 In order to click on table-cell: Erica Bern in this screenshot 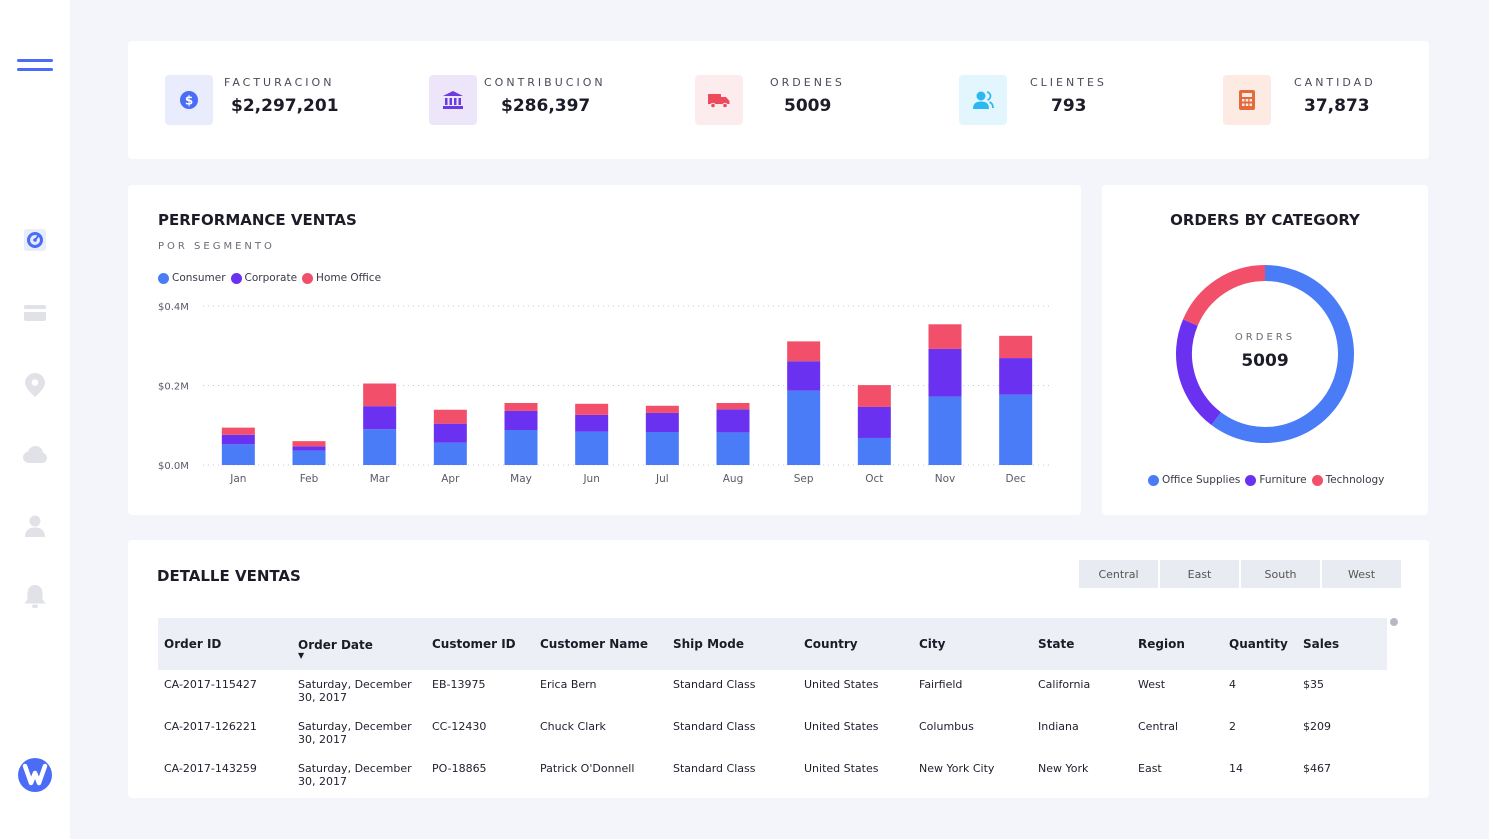, I will do `click(568, 684)`.